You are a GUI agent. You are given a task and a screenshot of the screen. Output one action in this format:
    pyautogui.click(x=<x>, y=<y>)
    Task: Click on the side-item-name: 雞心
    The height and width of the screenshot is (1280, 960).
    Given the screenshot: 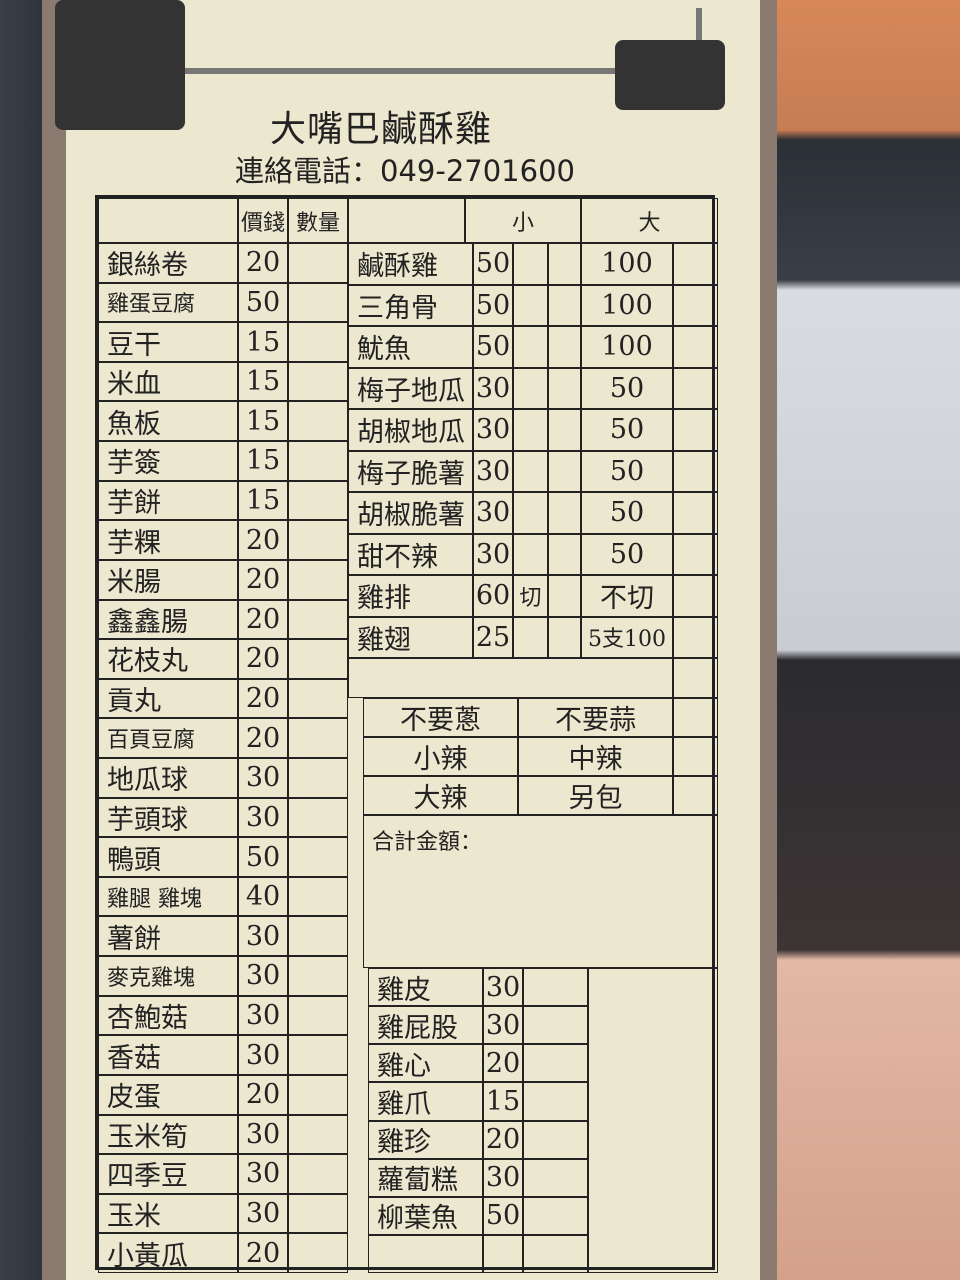 What is the action you would take?
    pyautogui.click(x=425, y=1063)
    